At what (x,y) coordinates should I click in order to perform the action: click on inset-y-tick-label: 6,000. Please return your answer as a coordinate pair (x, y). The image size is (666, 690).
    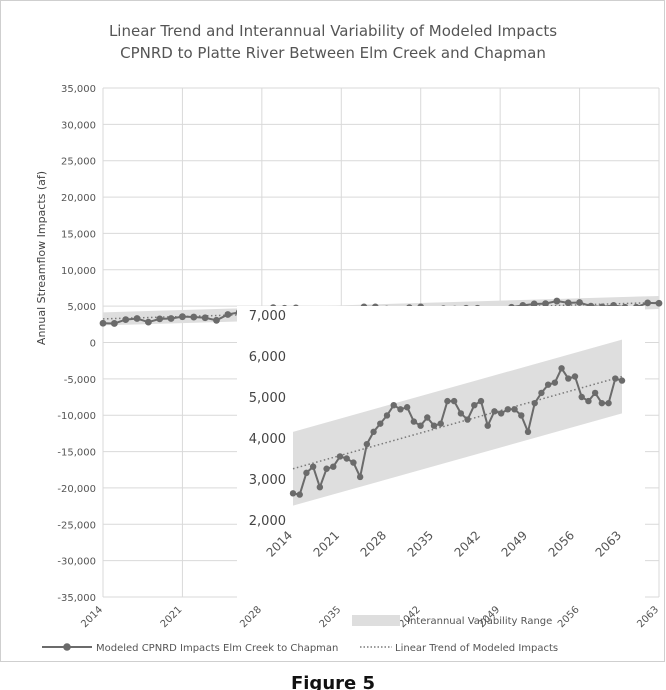
    Looking at the image, I should click on (267, 357).